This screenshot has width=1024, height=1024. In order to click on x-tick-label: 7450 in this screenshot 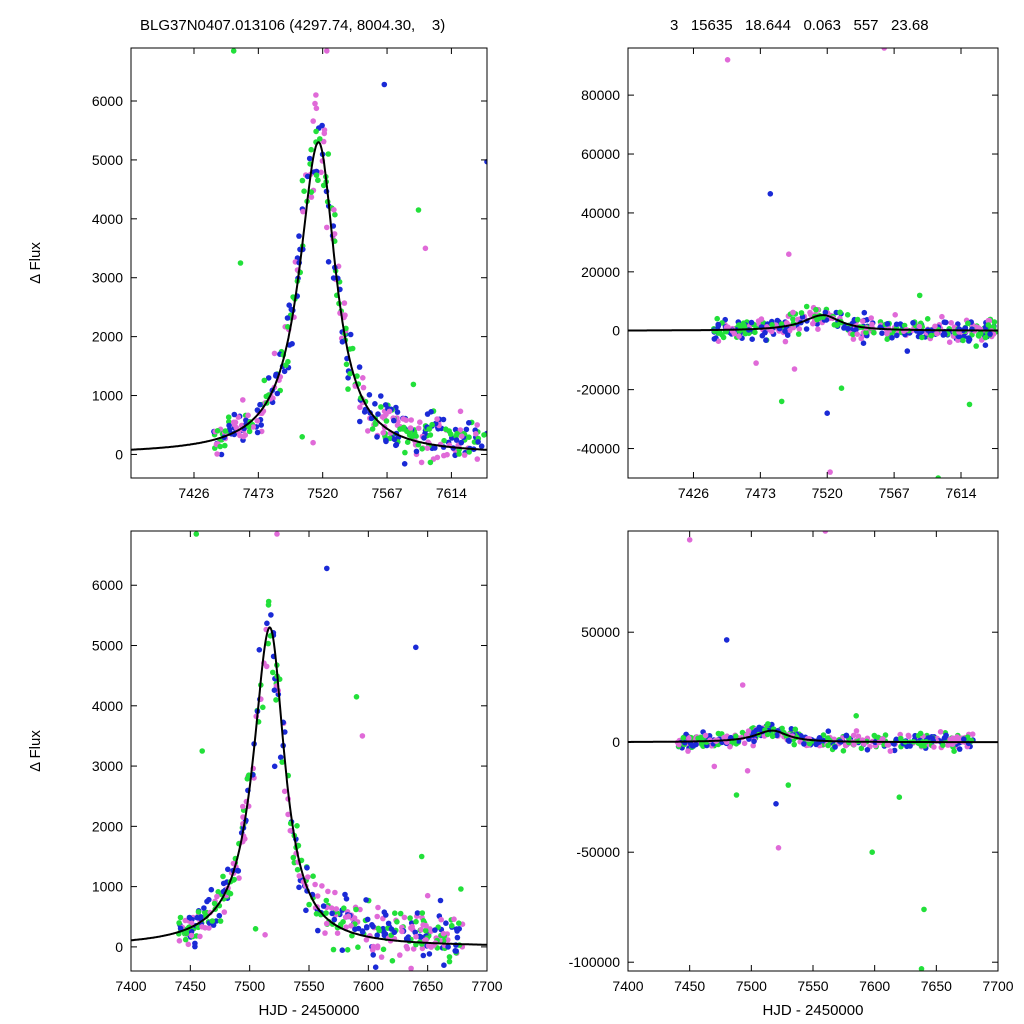, I will do `click(689, 986)`.